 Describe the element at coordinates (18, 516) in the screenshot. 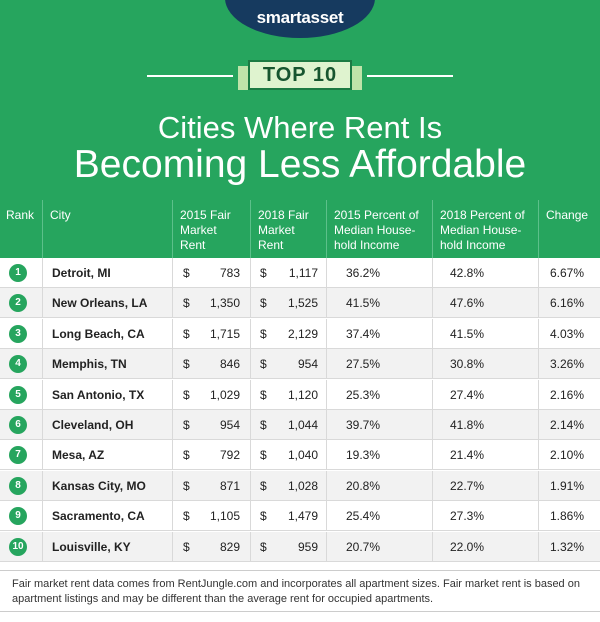

I see `rank-badge: 9` at that location.